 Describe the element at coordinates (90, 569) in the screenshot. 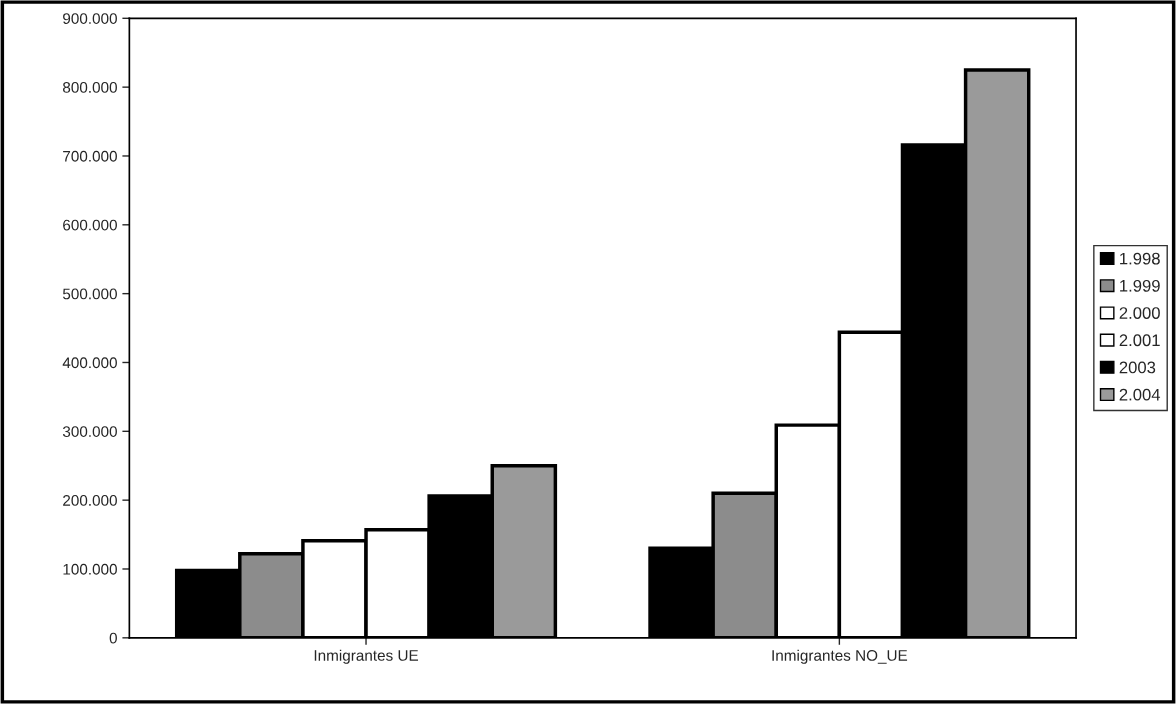

I see `y-tick-label: 100.000` at that location.